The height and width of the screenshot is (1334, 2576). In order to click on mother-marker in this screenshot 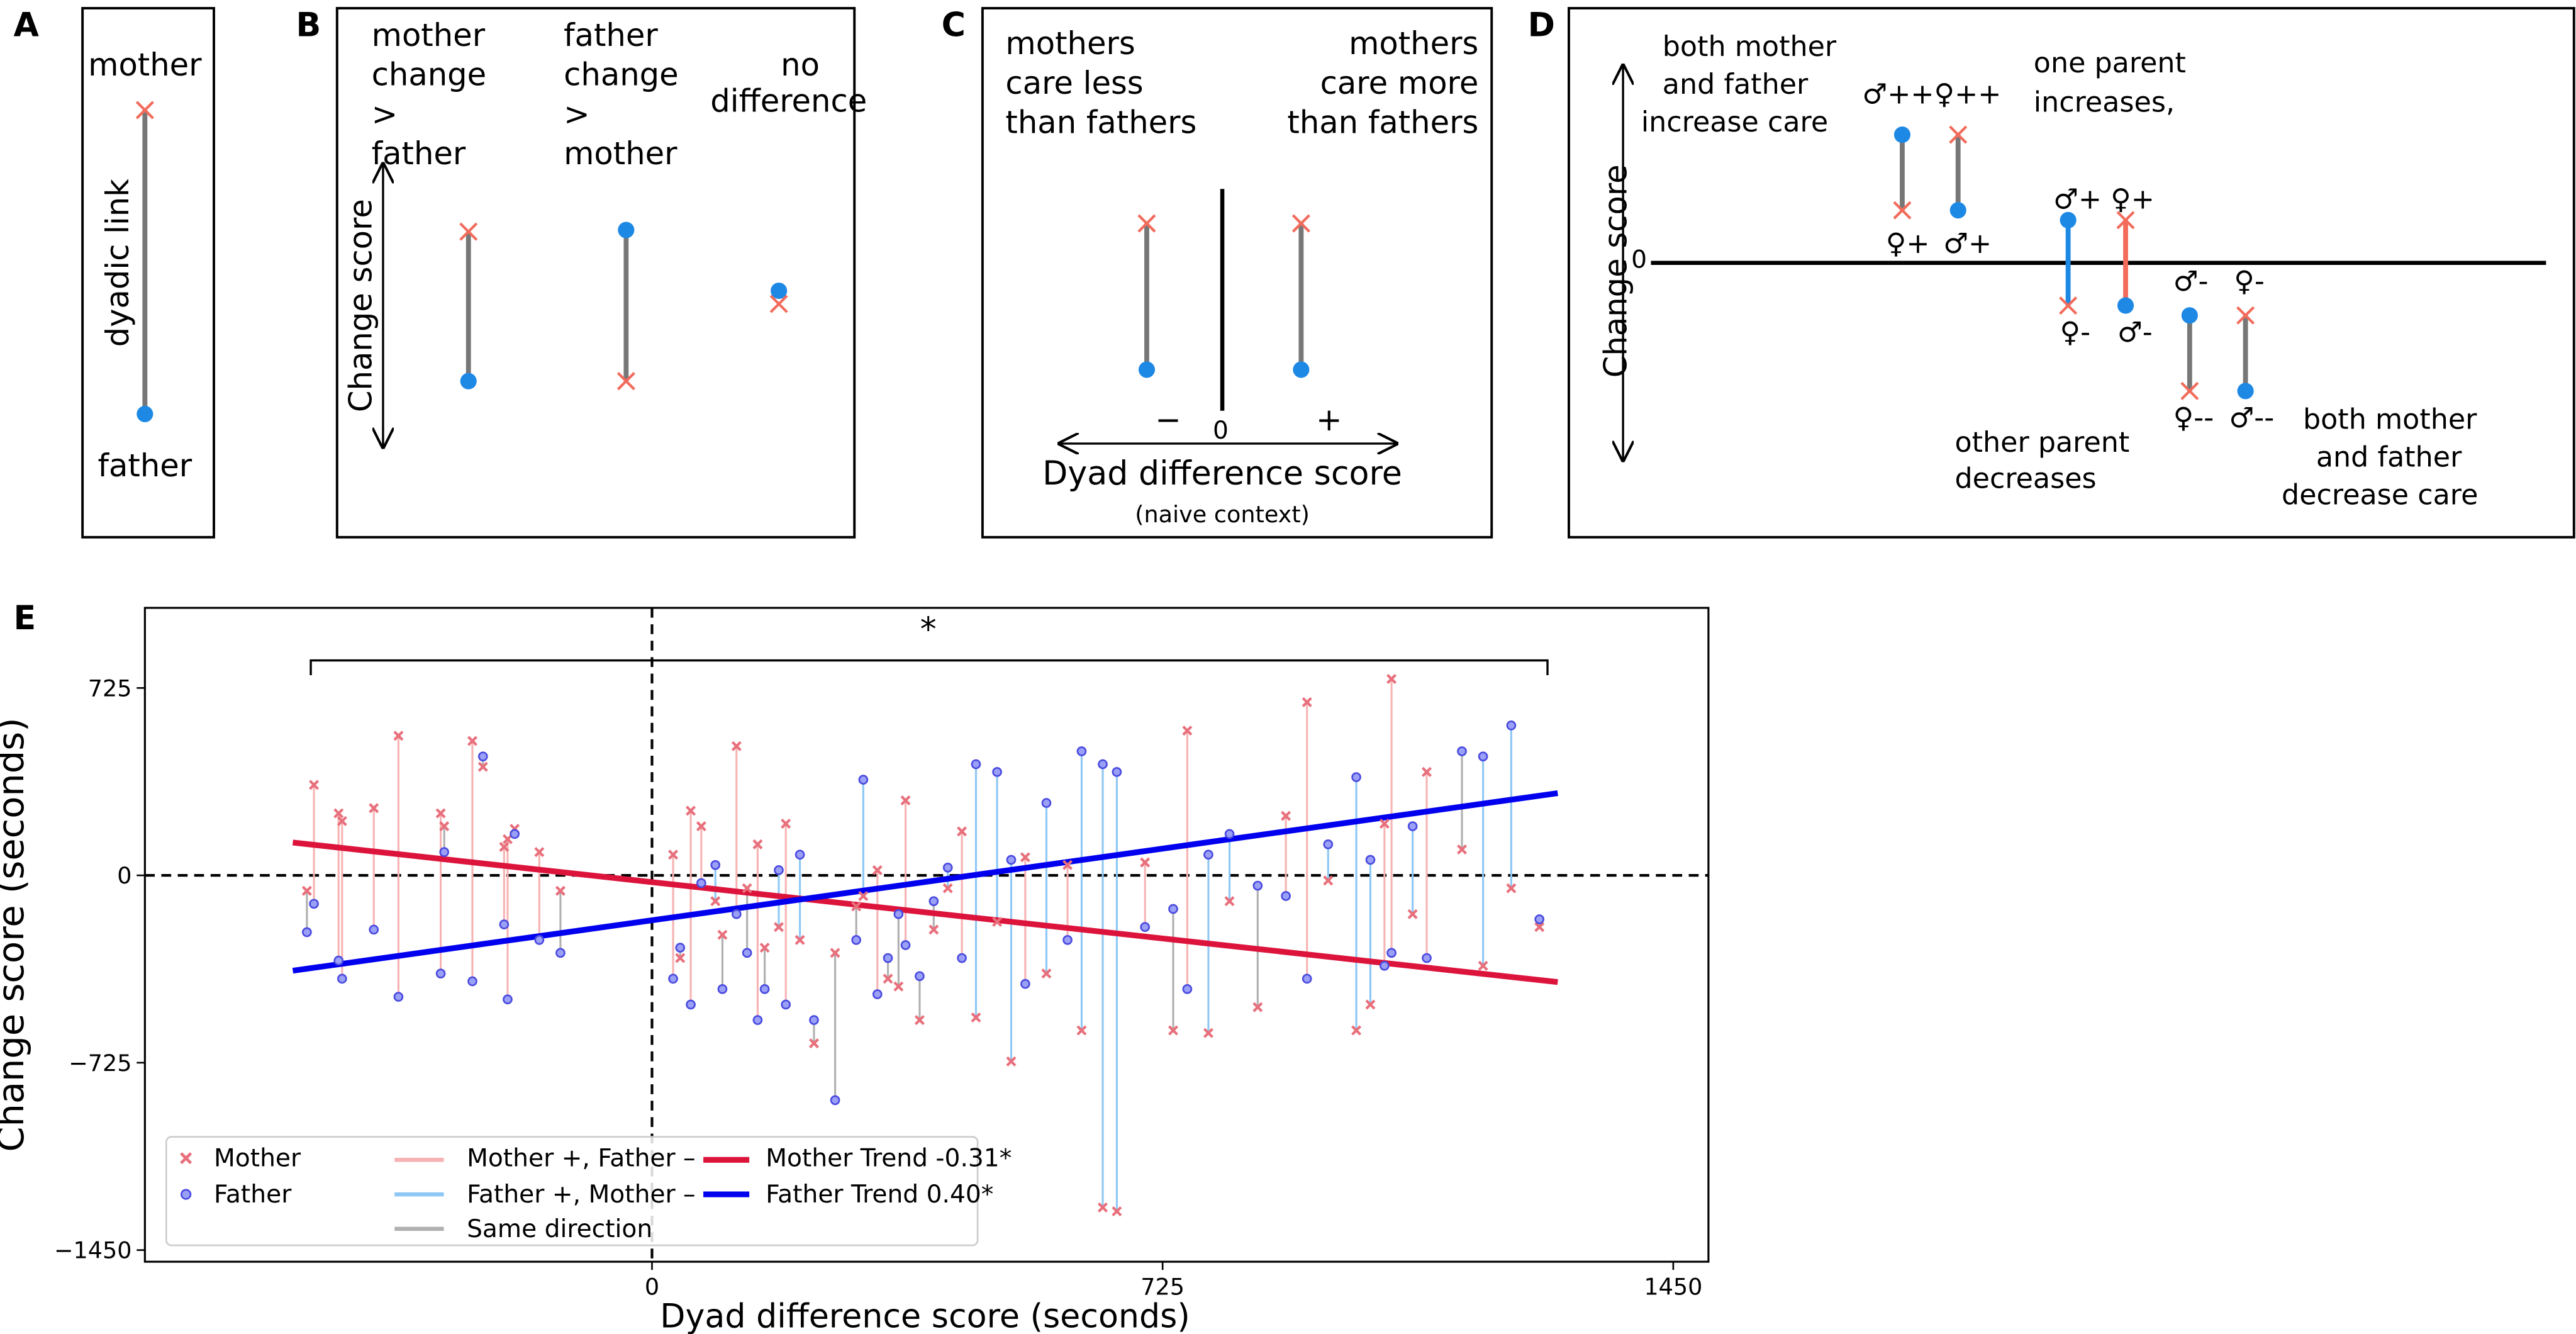, I will do `click(144, 111)`.